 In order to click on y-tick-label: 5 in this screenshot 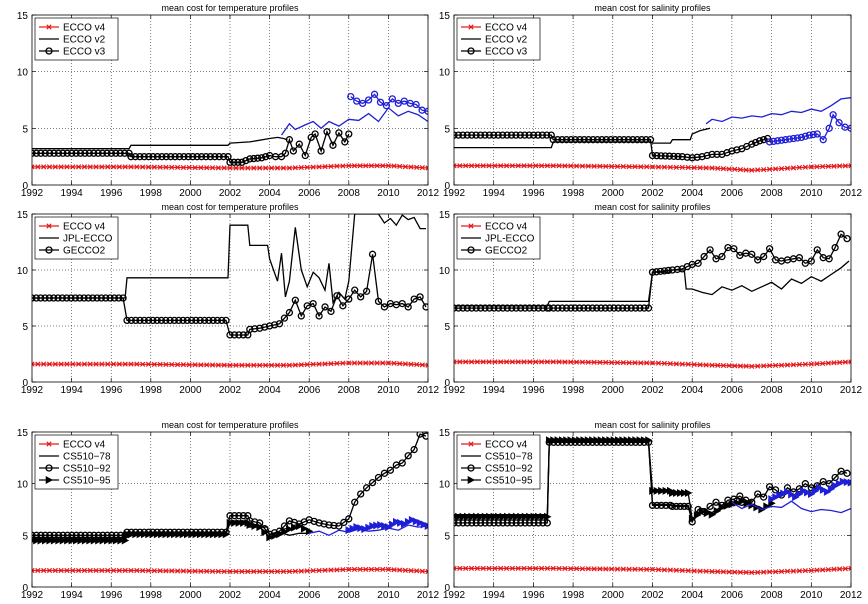, I will do `click(447, 327)`.